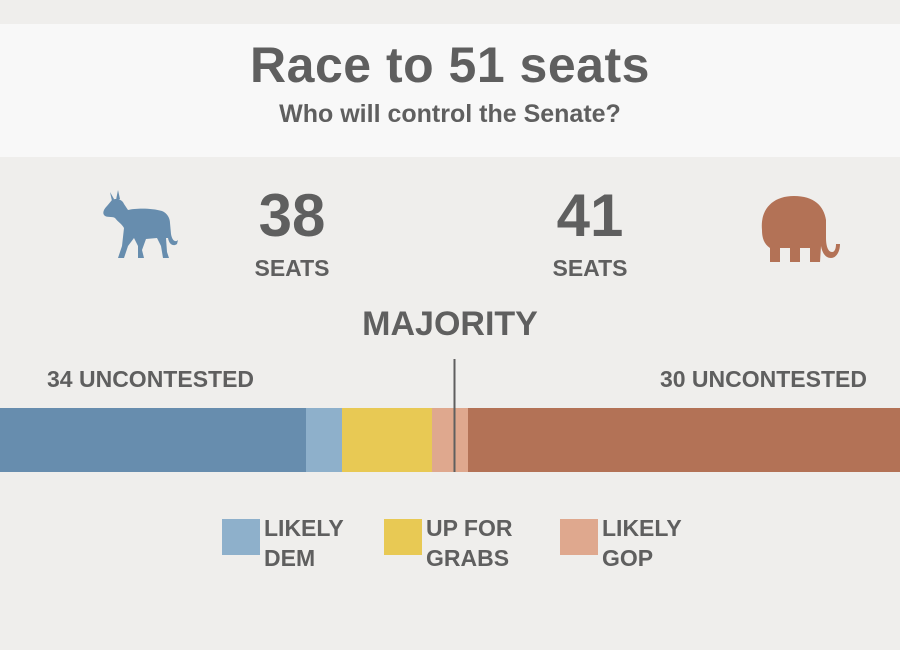  Describe the element at coordinates (684, 440) in the screenshot. I see `bar-segment-gop-uncontested` at that location.